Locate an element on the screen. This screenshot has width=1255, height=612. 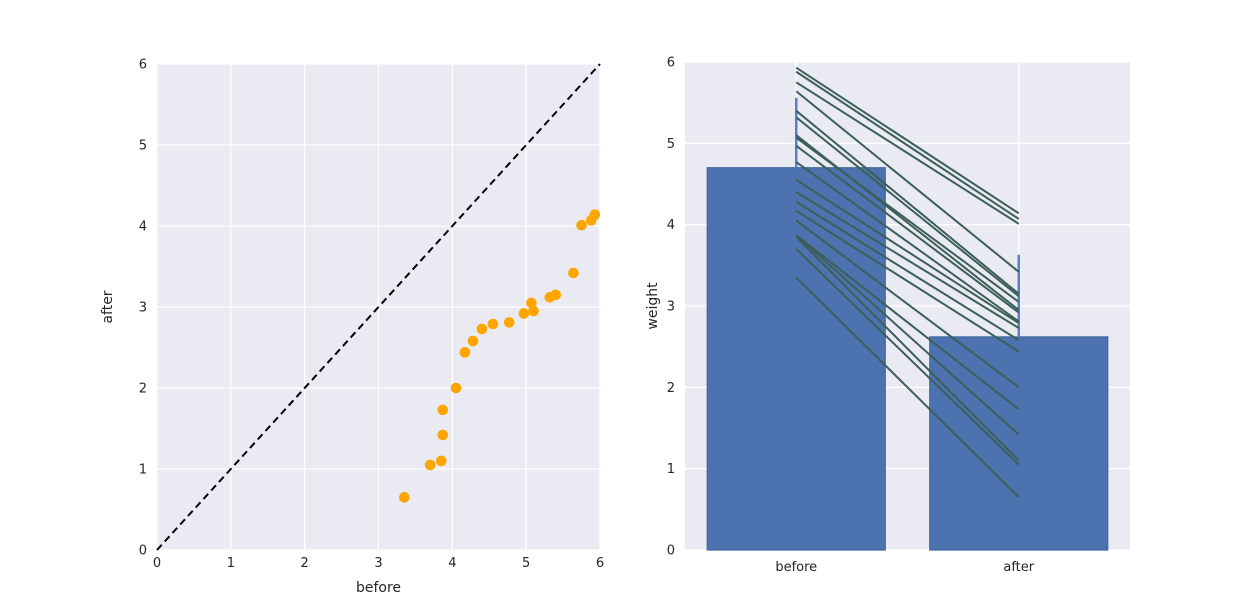
right-x-tick-label: after is located at coordinates (1018, 567).